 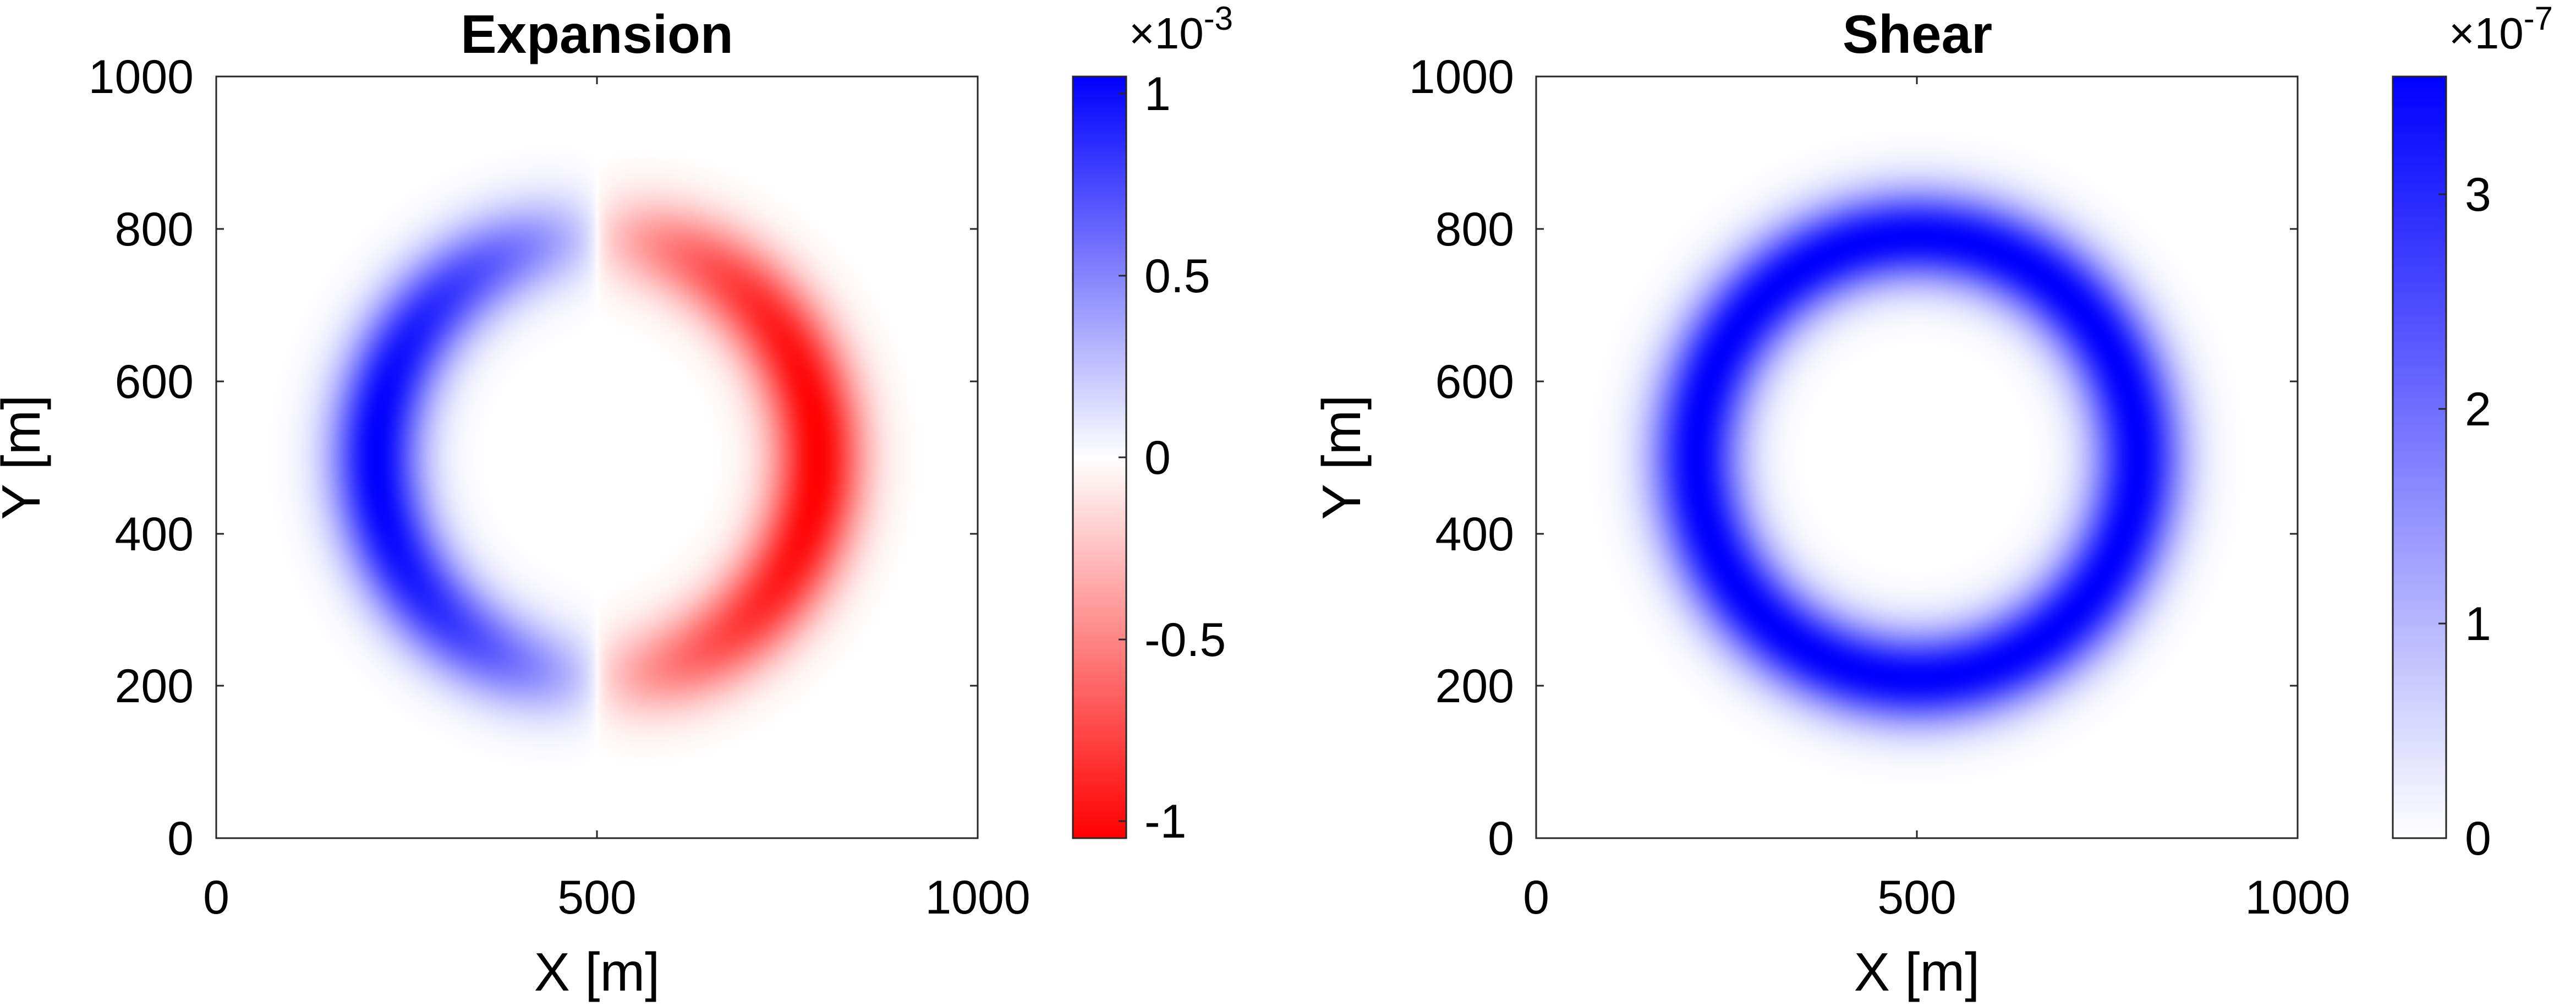 What do you see at coordinates (1123, 457) in the screenshot?
I see `expansion-colorbar-ticks` at bounding box center [1123, 457].